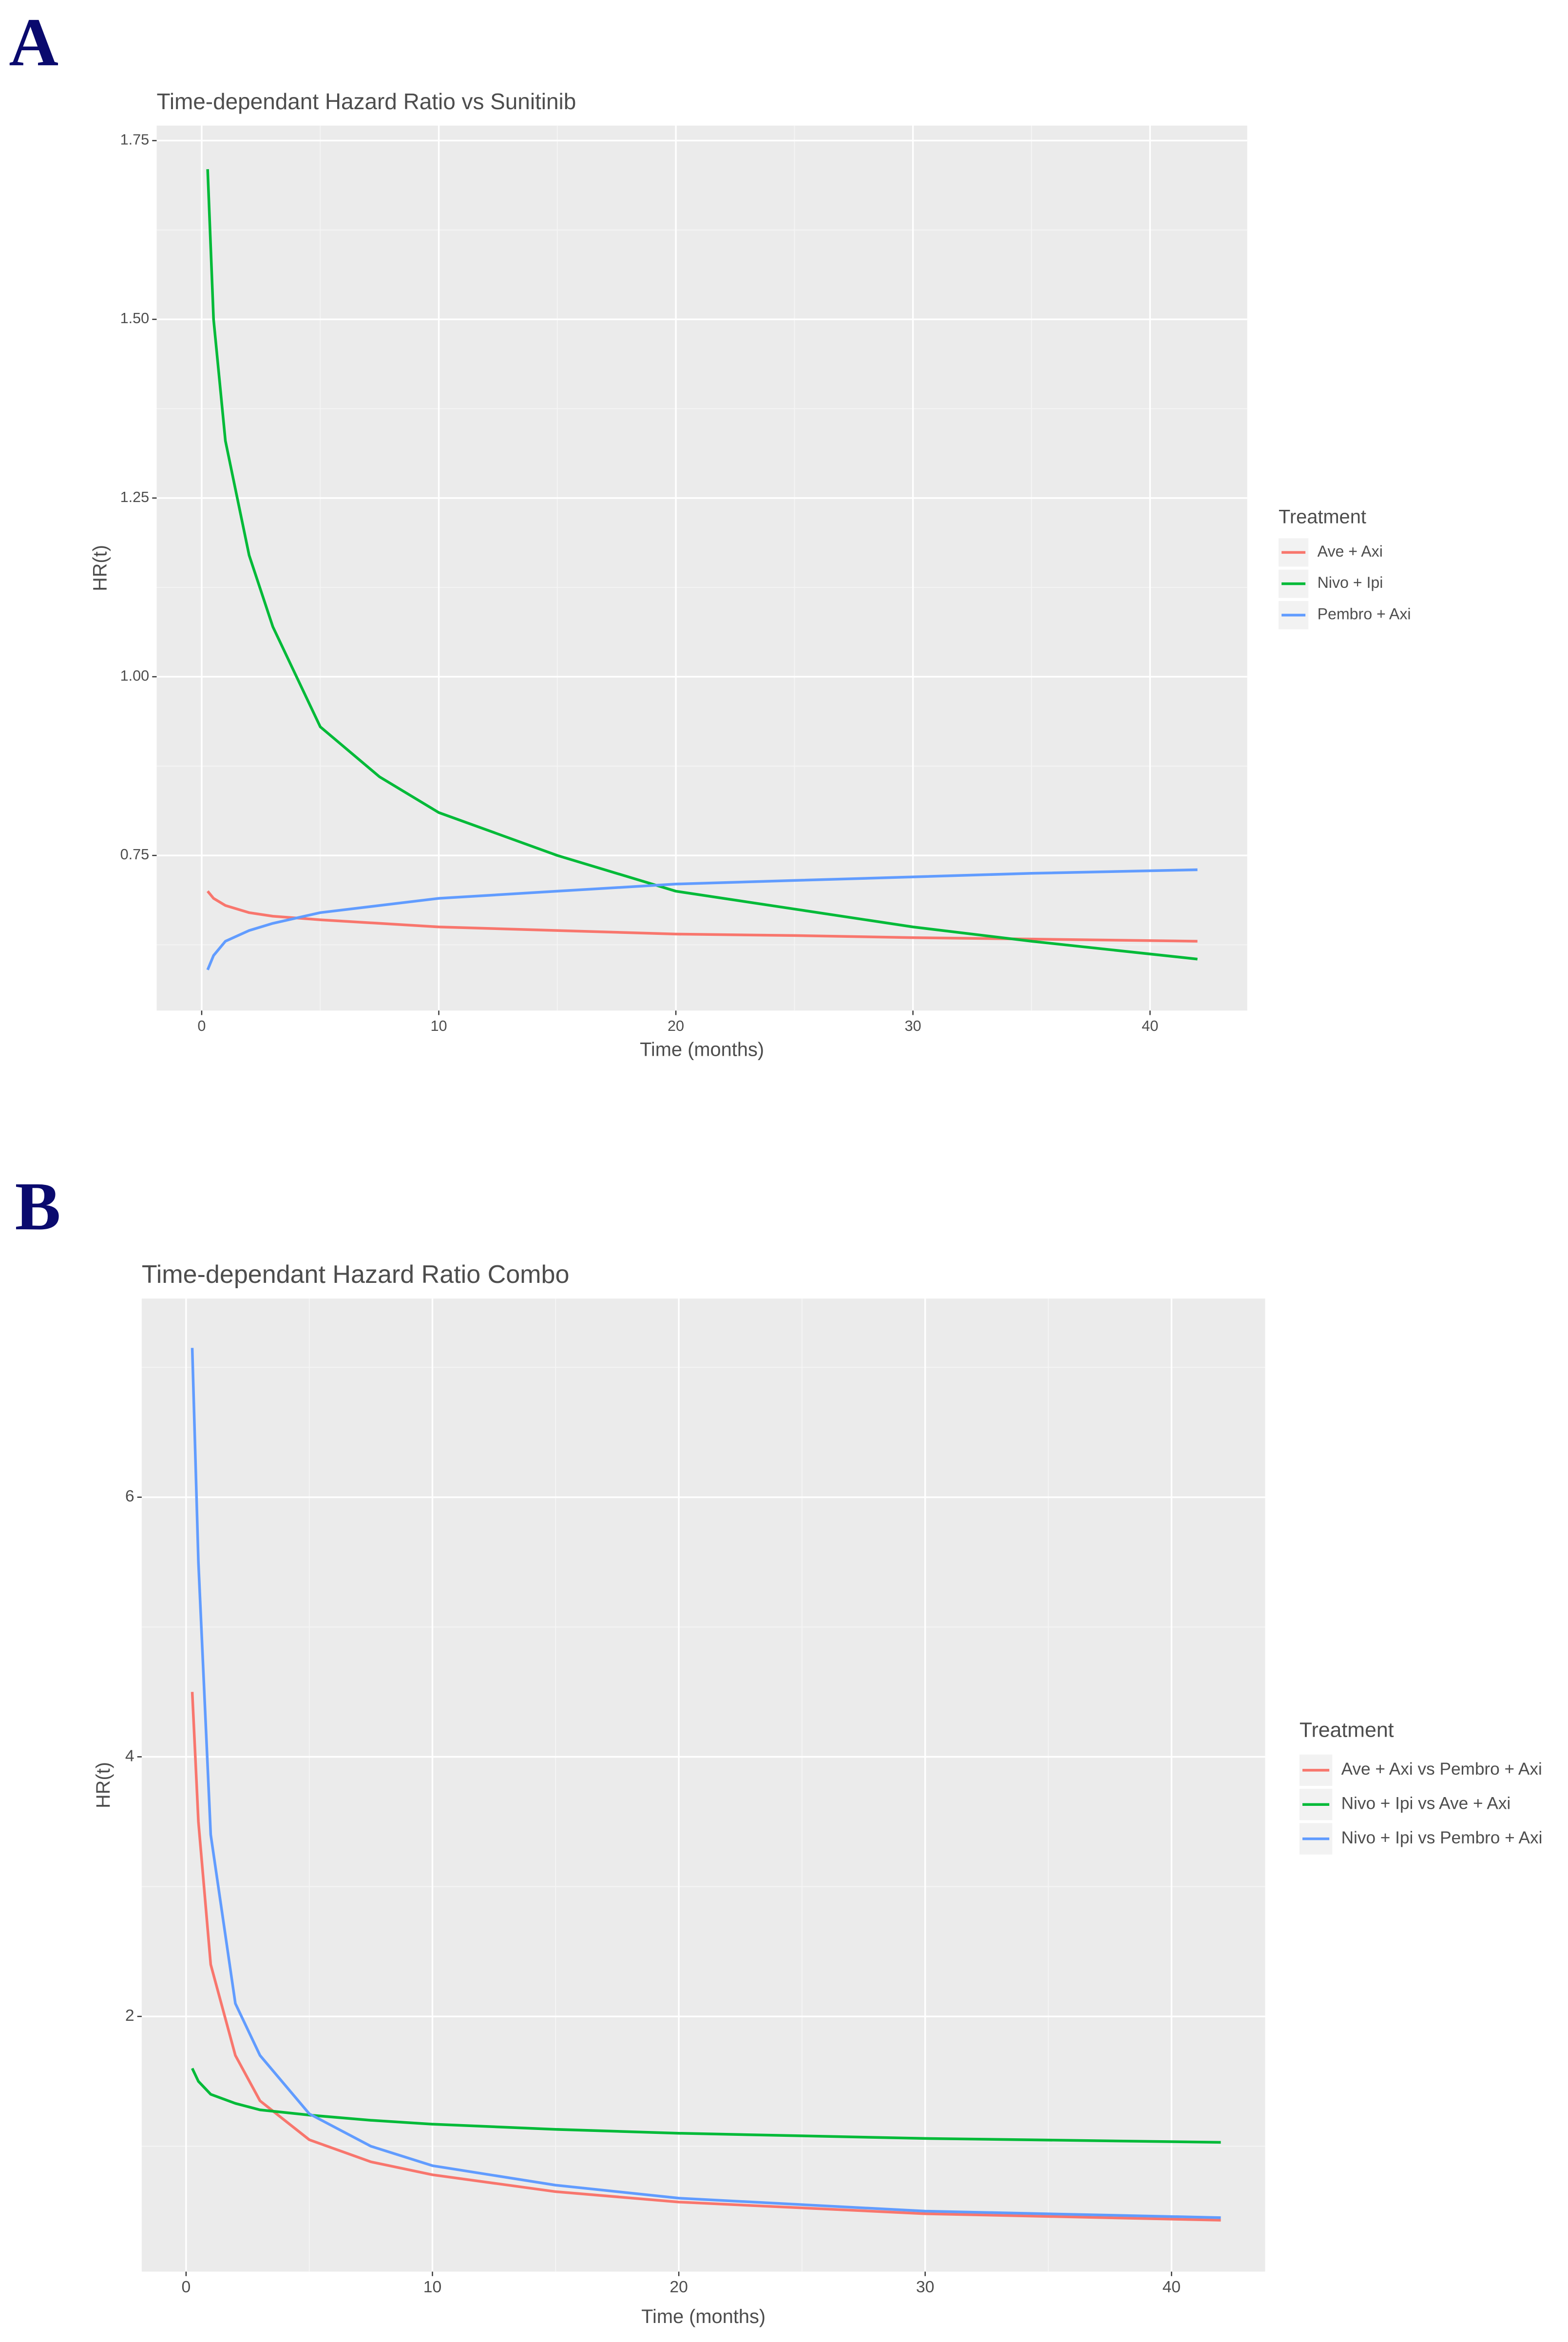 This screenshot has width=1568, height=2342. What do you see at coordinates (135, 140) in the screenshot?
I see `y-tick-label: 1.75` at bounding box center [135, 140].